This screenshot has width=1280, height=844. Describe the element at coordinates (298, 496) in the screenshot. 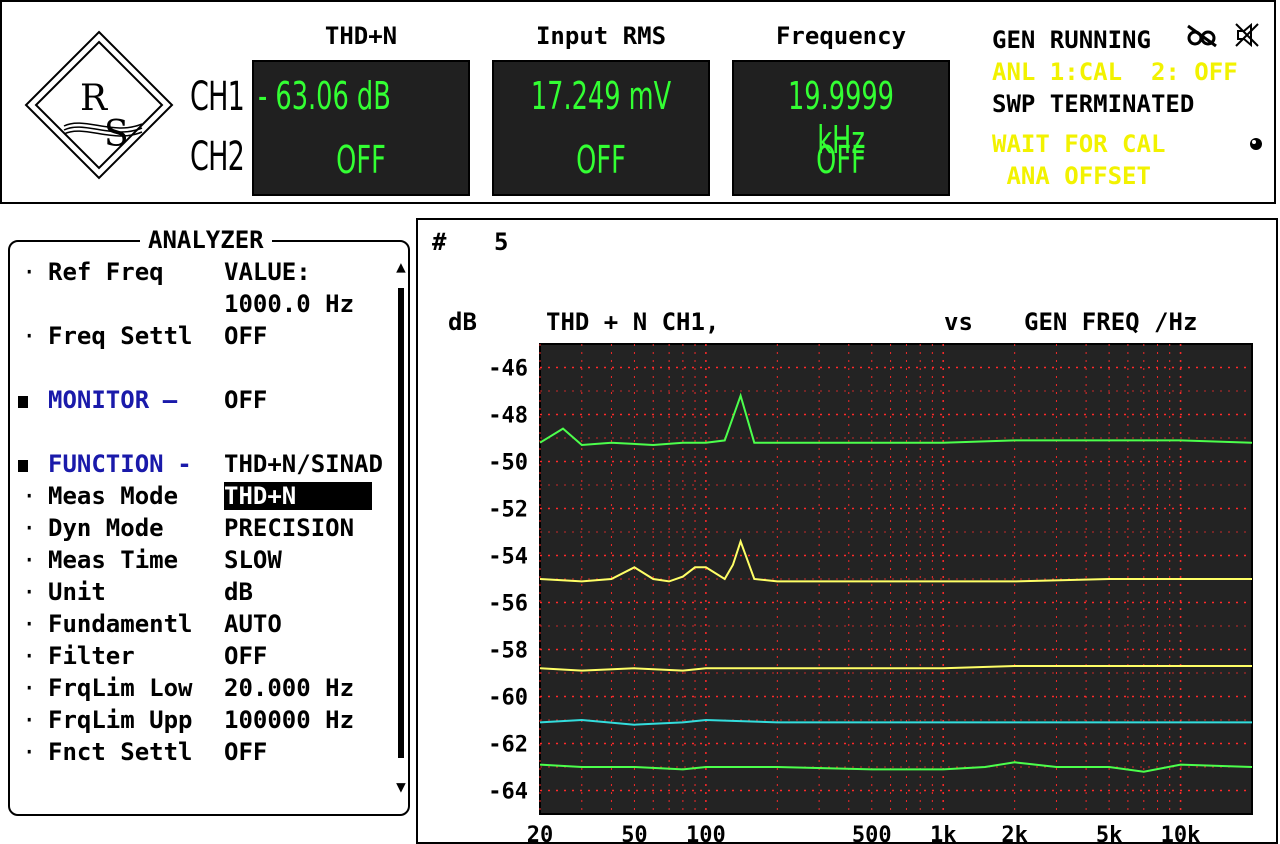

I see `selected-value: THD+N` at that location.